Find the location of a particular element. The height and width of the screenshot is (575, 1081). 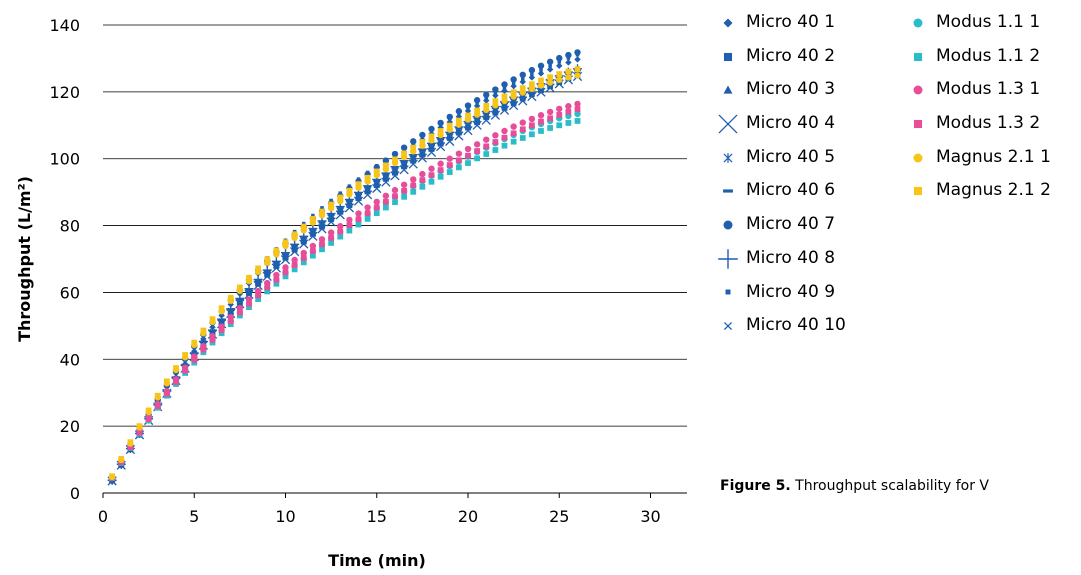

legend-item-modus-1-3-2: Modus 1.3 2 is located at coordinates (978, 124).